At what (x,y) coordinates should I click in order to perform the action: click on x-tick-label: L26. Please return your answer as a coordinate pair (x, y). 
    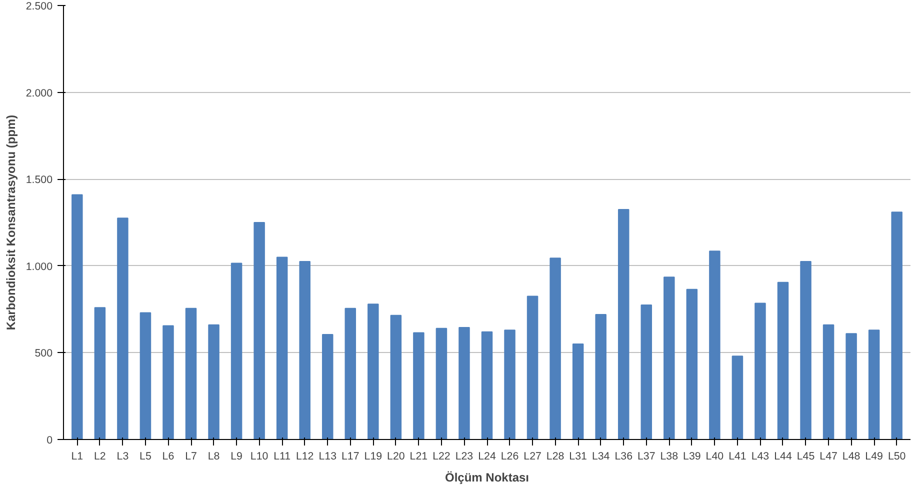
    Looking at the image, I should click on (509, 456).